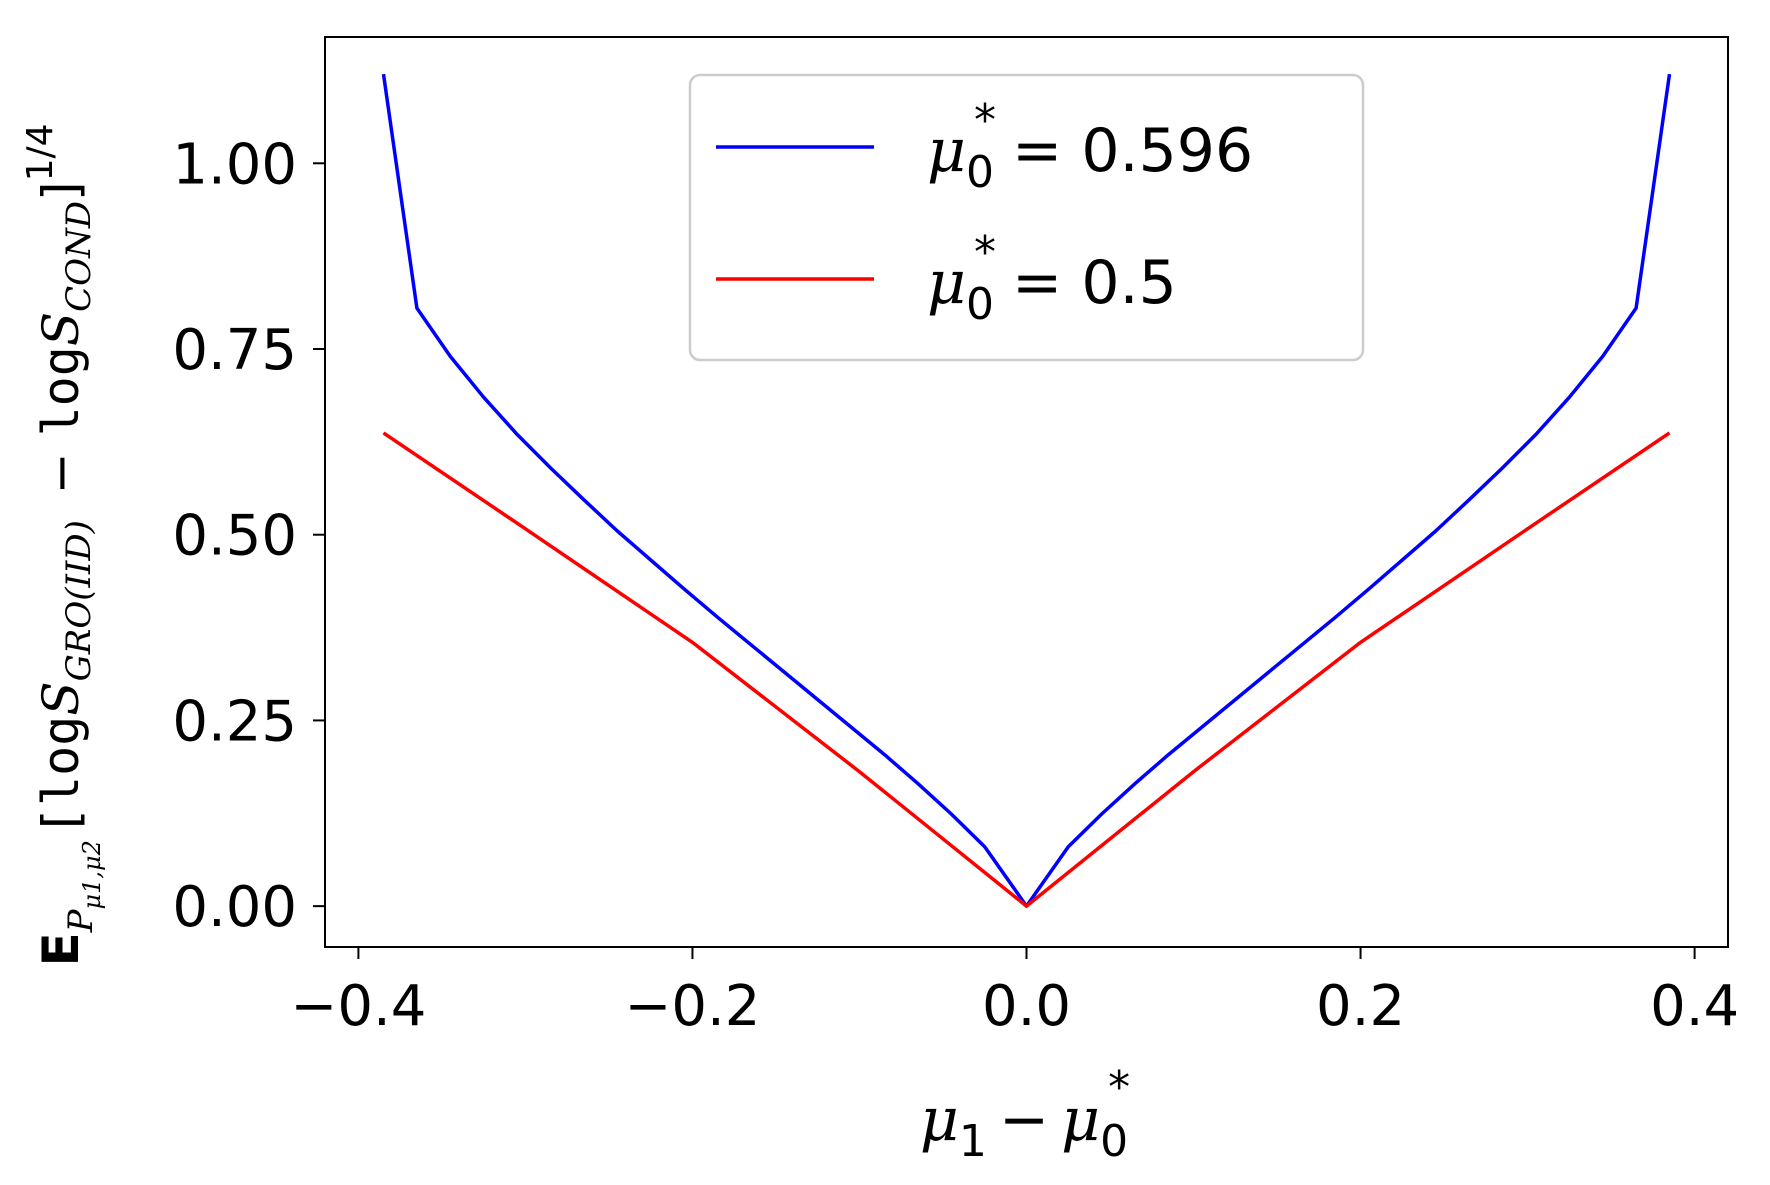 Image resolution: width=1770 pixels, height=1185 pixels. I want to click on y-axis-ticks: 0.00 0.25 0.50 0.75 1.00, so click(248, 536).